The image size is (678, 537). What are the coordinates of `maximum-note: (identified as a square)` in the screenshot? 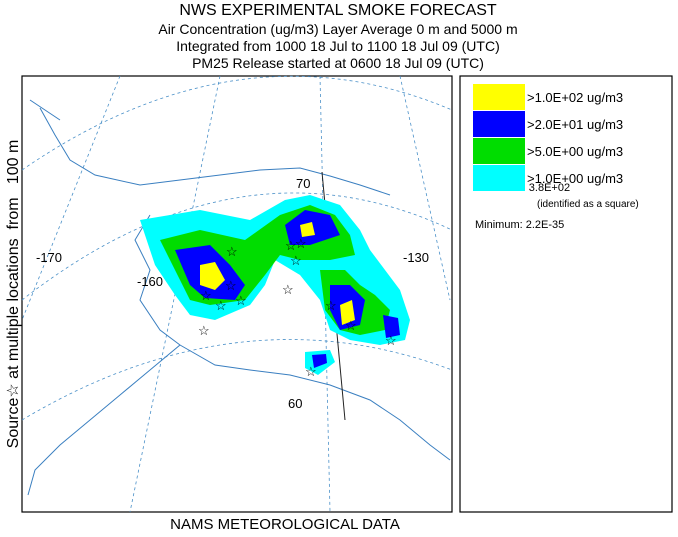 It's located at (588, 204).